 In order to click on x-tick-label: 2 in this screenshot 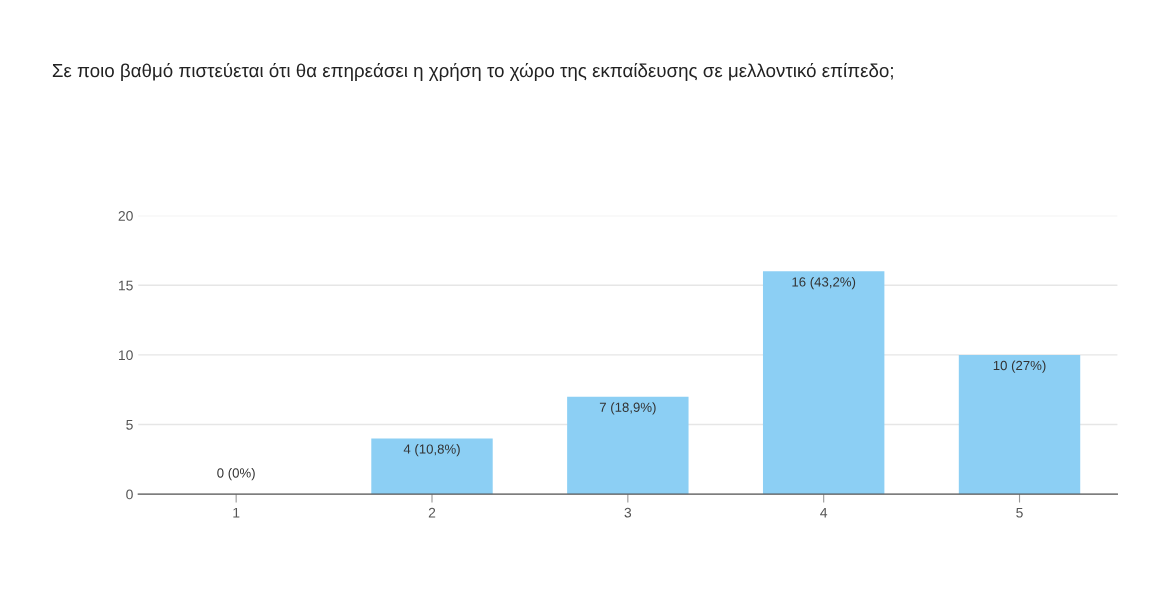, I will do `click(432, 512)`.